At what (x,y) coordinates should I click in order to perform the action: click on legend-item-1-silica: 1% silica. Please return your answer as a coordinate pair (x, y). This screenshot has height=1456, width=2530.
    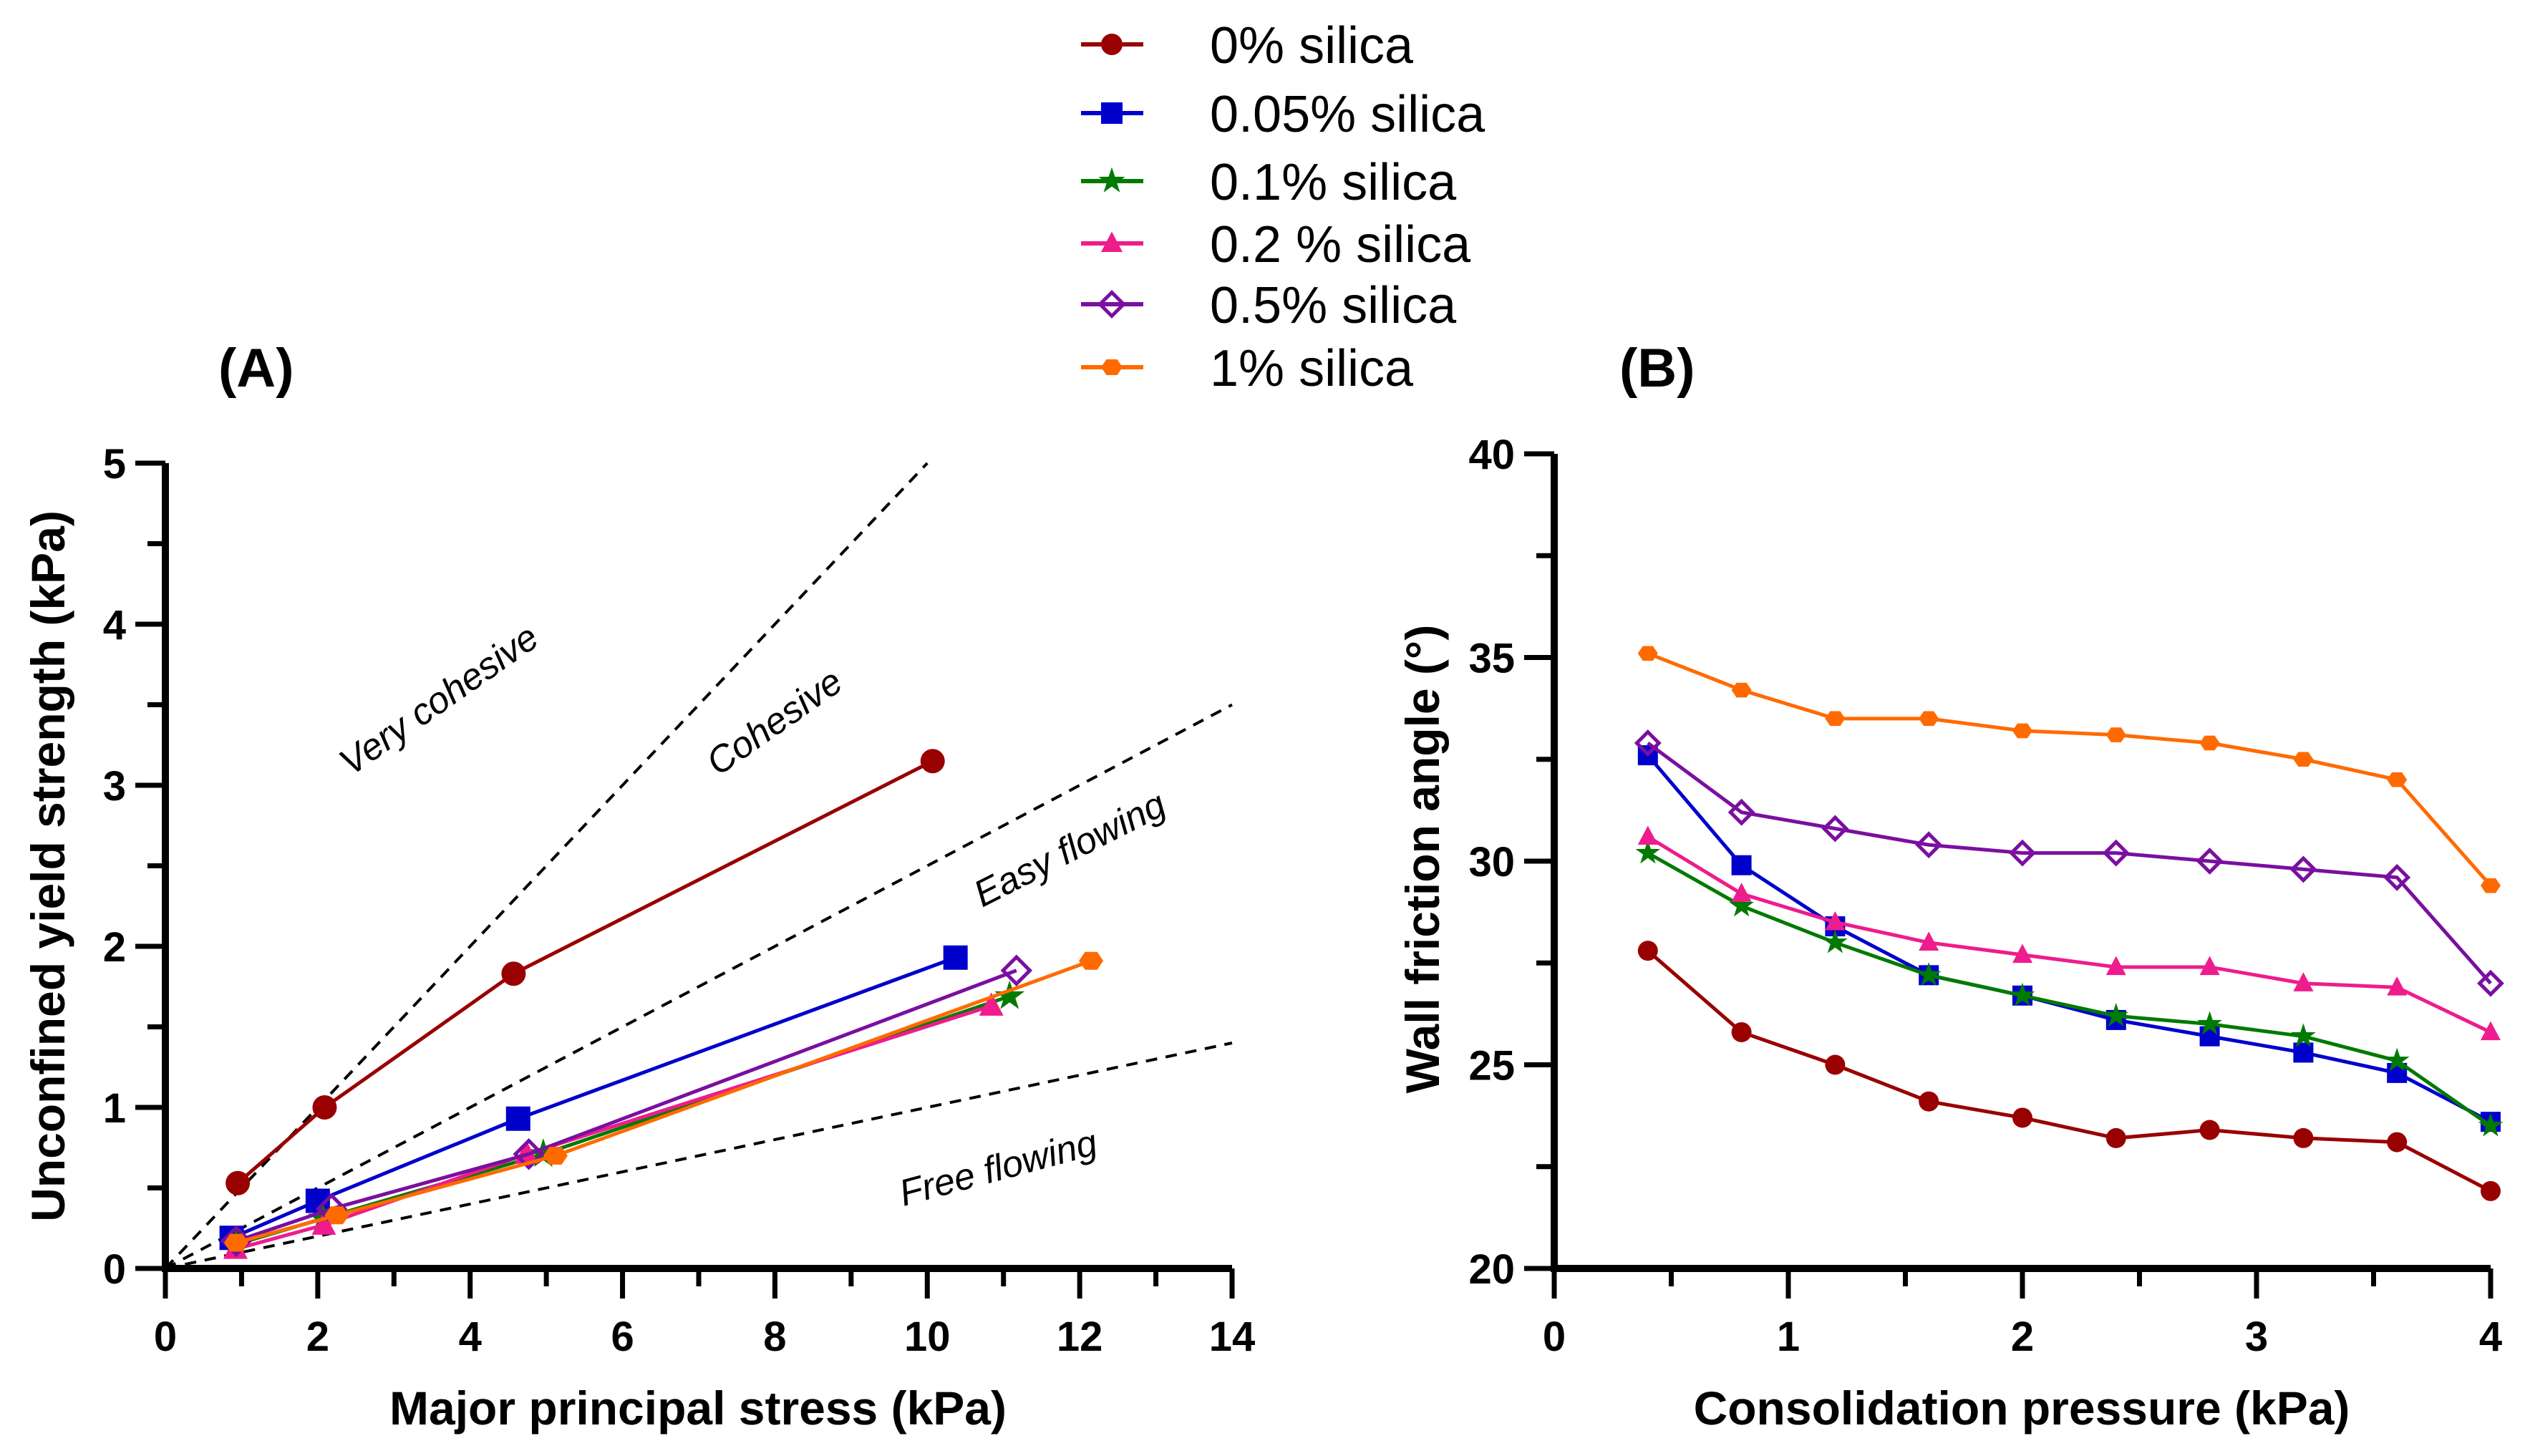
    Looking at the image, I should click on (1247, 368).